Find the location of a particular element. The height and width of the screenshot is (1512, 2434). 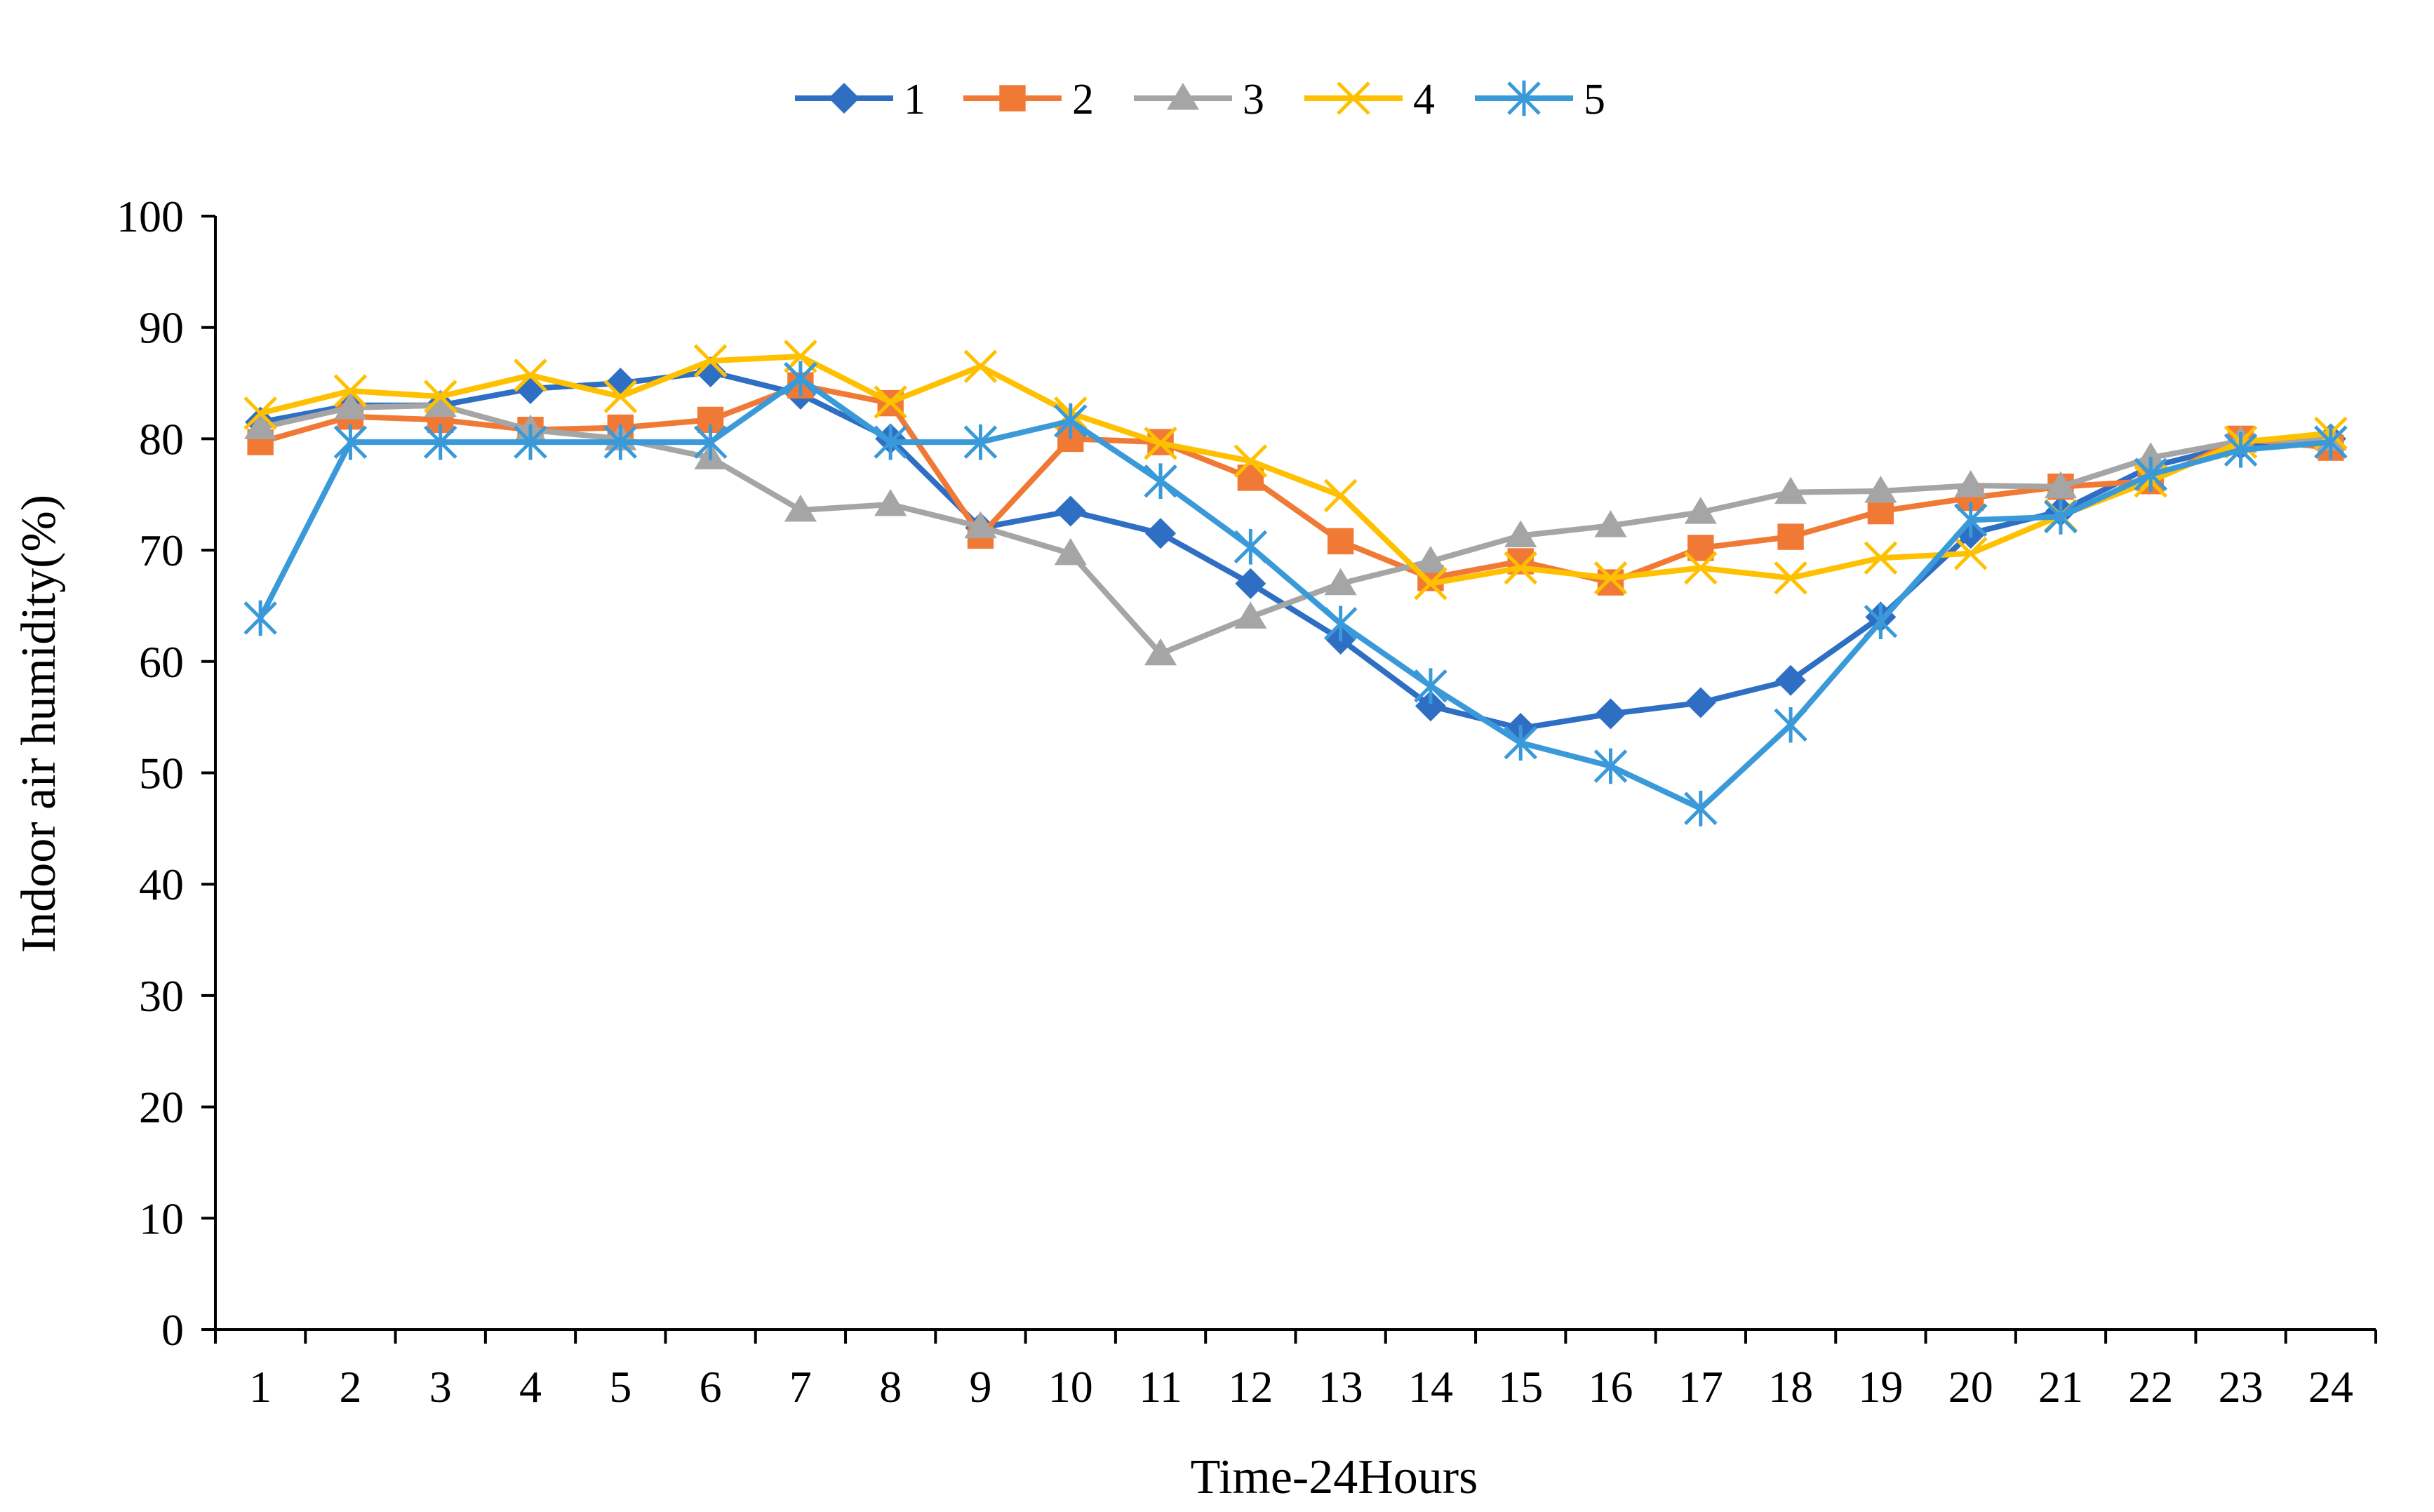

x-tick-label: 19 is located at coordinates (1881, 1387).